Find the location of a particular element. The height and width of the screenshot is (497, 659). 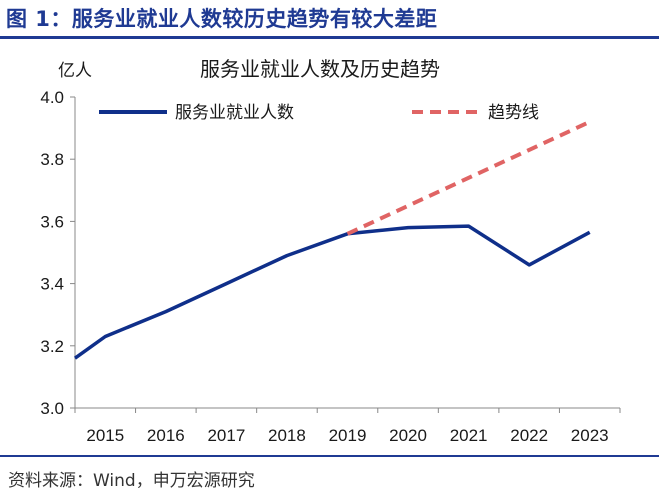

trend-line is located at coordinates (468, 178).